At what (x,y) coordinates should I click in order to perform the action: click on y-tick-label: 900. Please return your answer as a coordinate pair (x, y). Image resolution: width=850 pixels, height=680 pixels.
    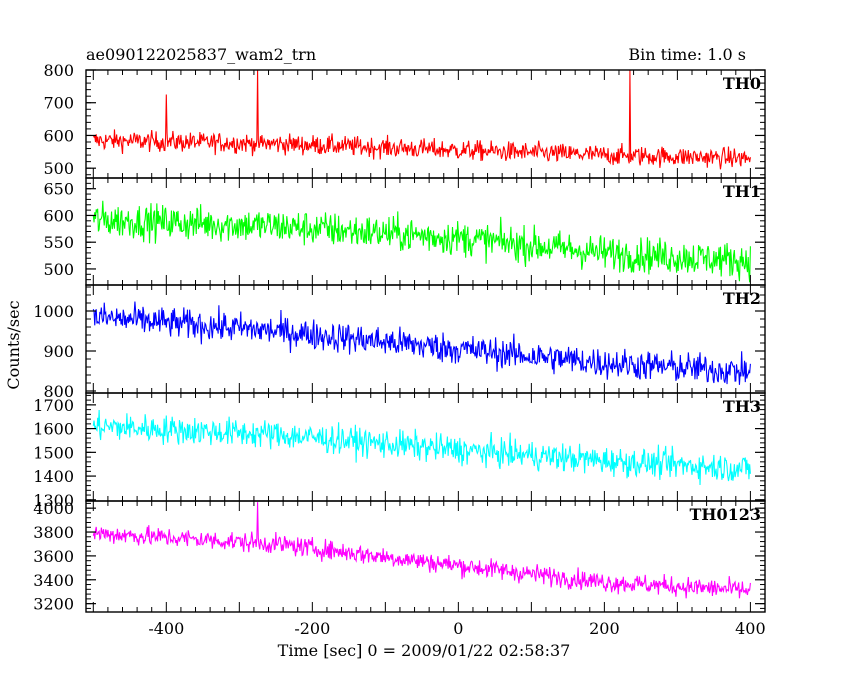
    Looking at the image, I should click on (58, 351).